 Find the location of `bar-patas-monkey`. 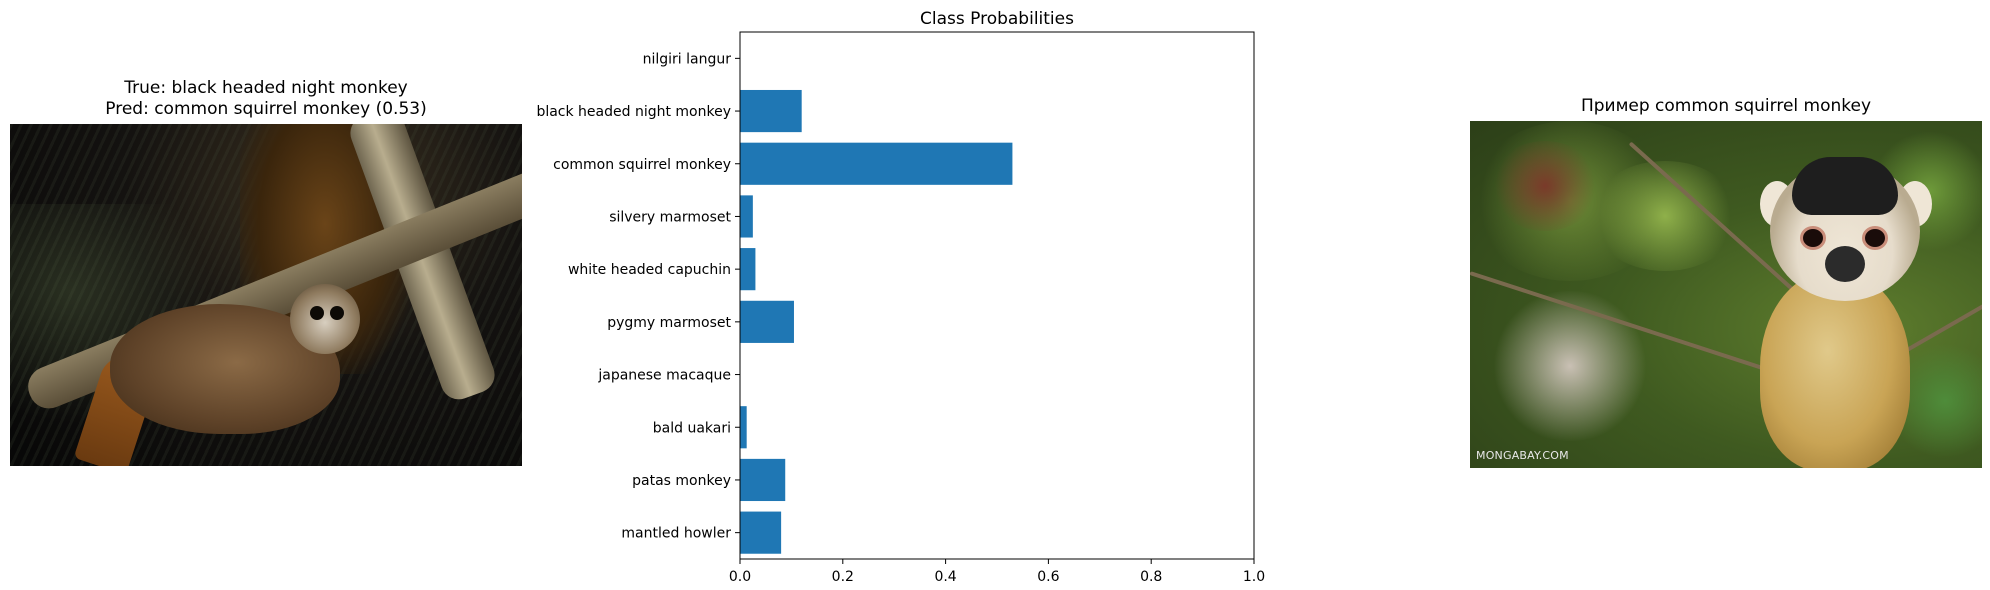

bar-patas-monkey is located at coordinates (763, 480).